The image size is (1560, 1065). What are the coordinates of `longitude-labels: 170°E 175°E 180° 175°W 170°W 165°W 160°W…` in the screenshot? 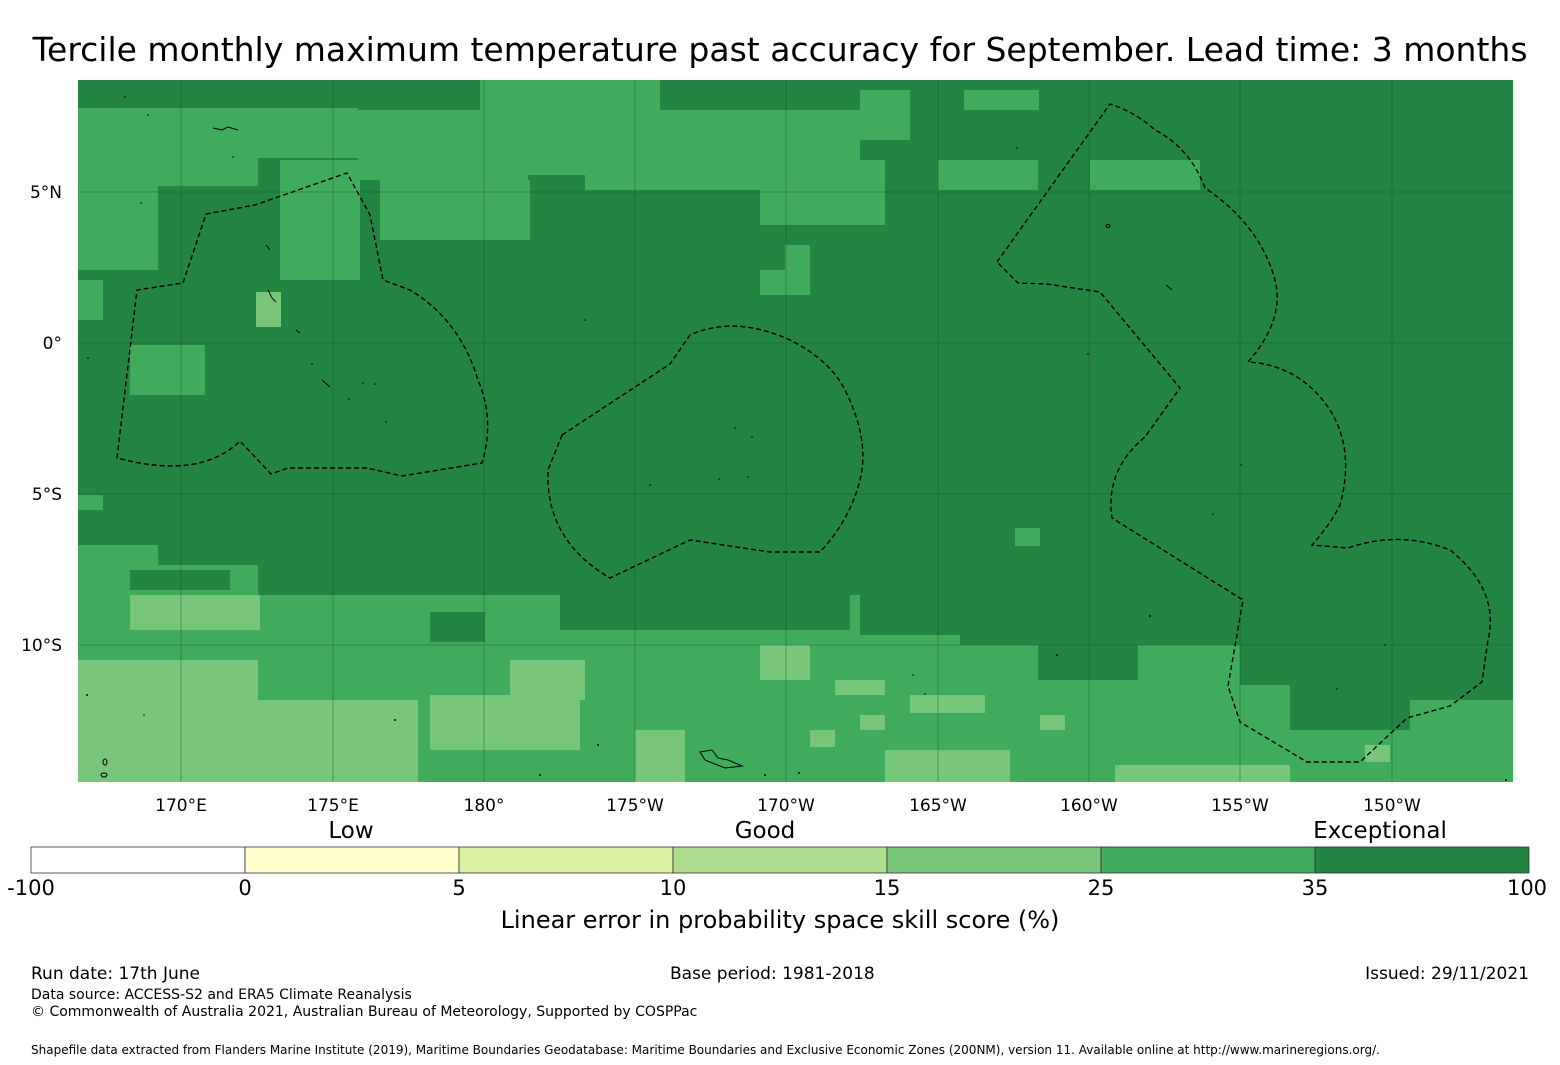 It's located at (788, 806).